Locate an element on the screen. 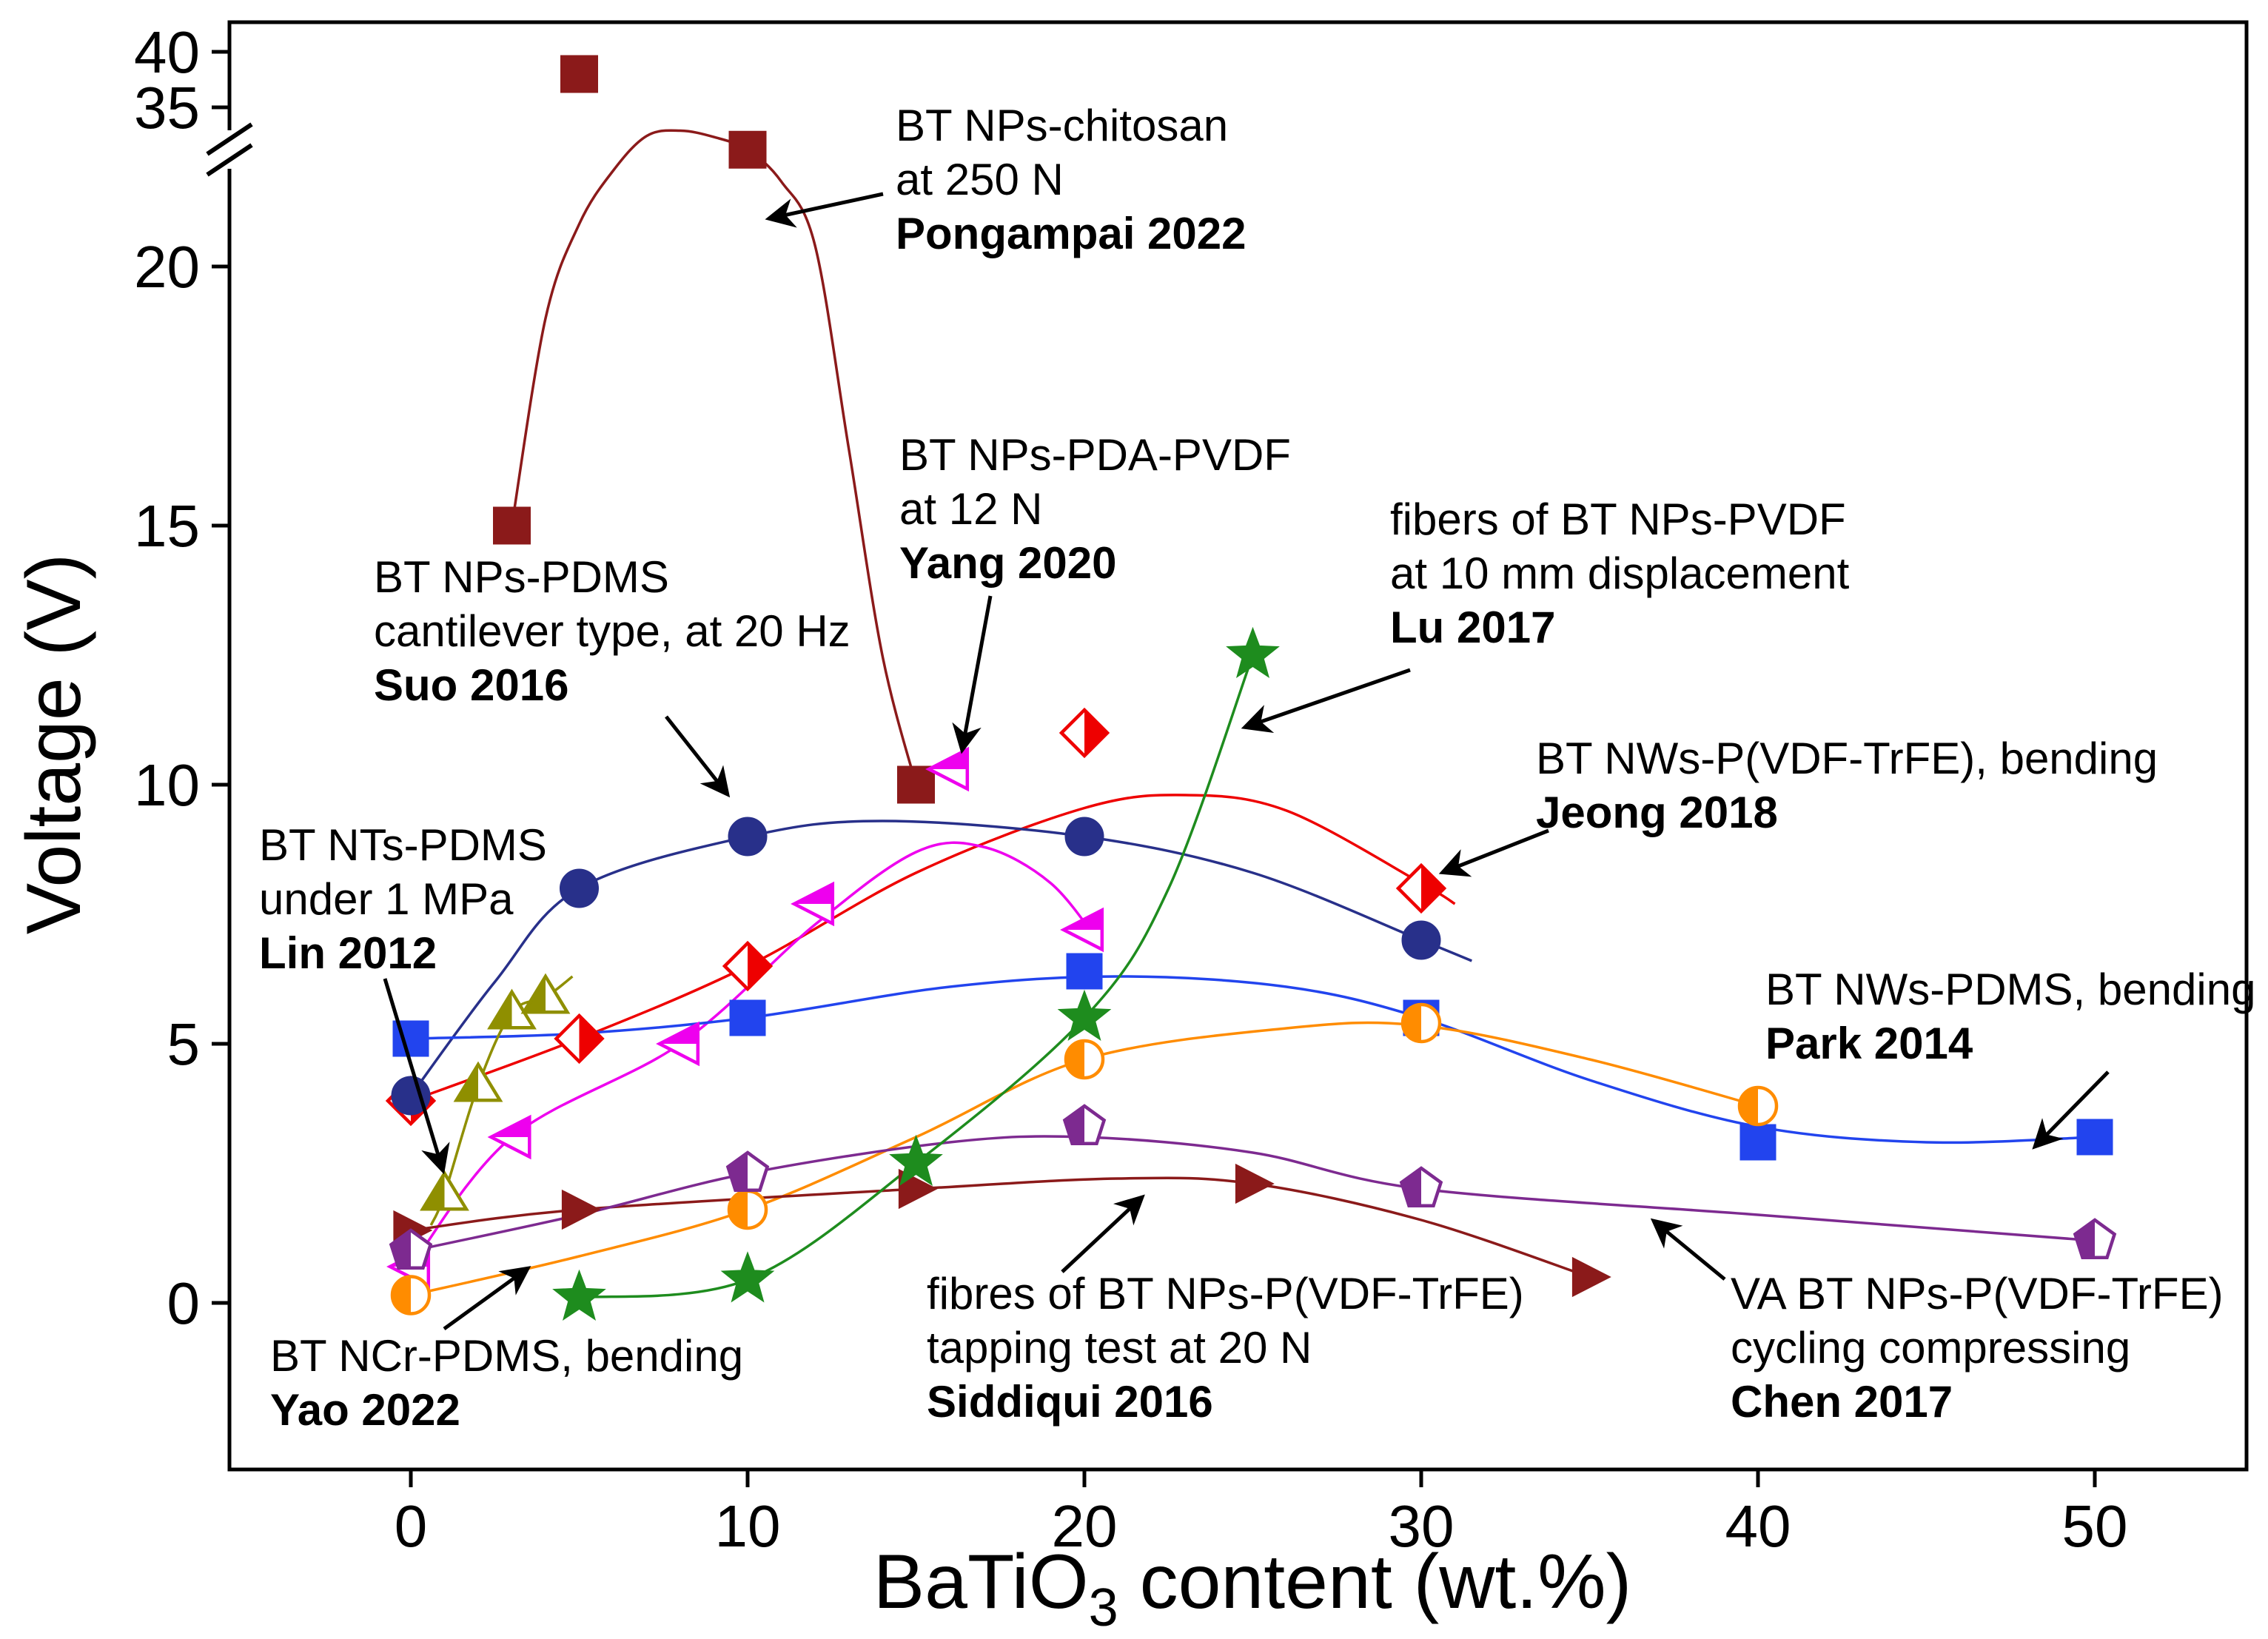 Image resolution: width=2268 pixels, height=1639 pixels. y-tick-label: 35 is located at coordinates (167, 108).